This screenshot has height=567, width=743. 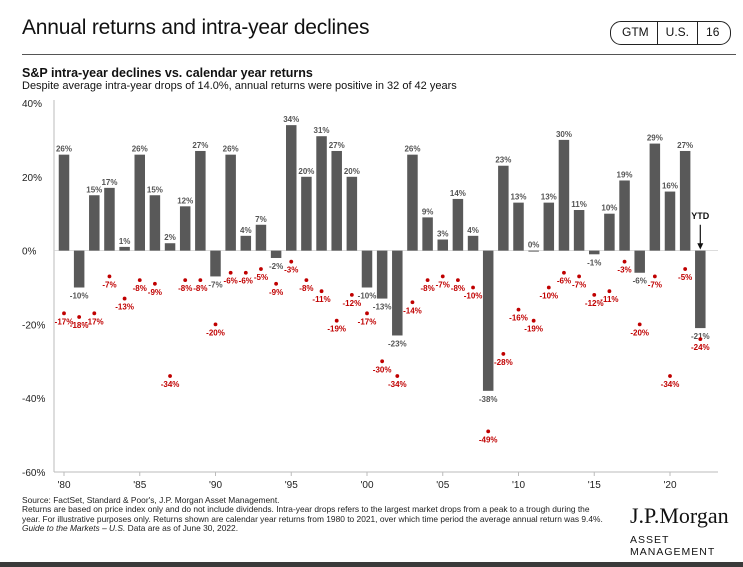 What do you see at coordinates (366, 485) in the screenshot?
I see `x-tick-label: '00` at bounding box center [366, 485].